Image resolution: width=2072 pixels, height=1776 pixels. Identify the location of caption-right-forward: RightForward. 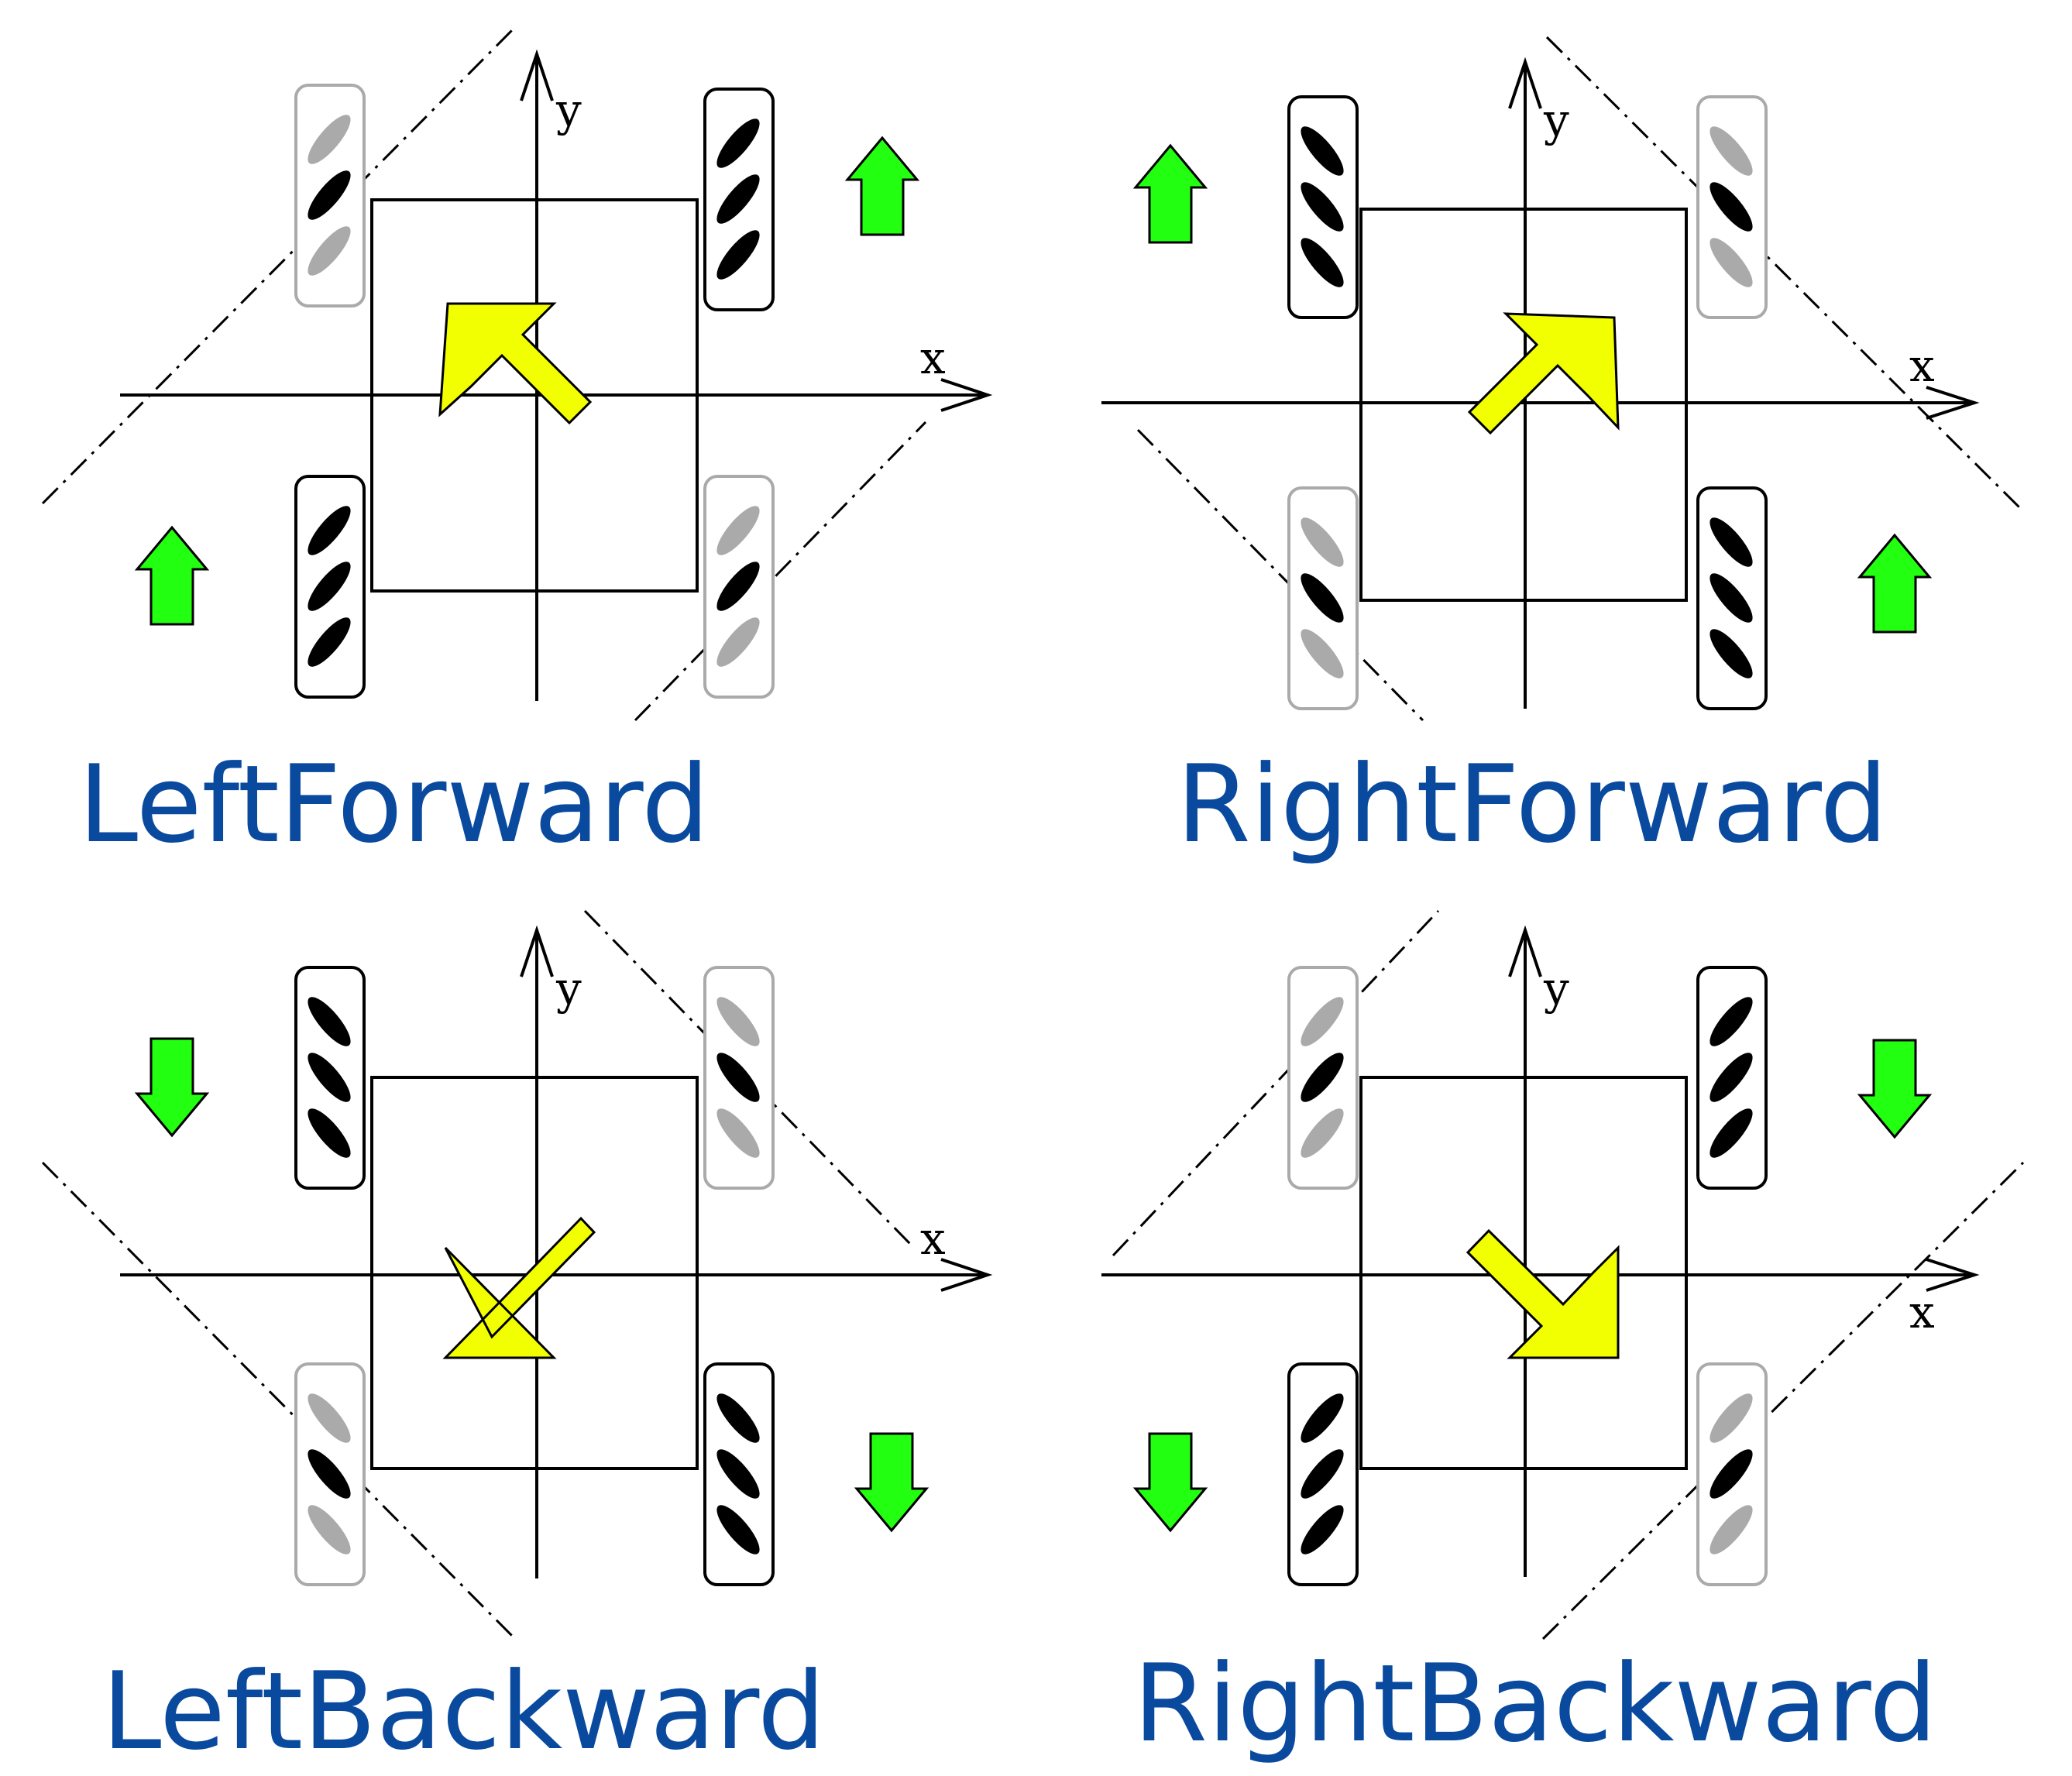
(1532, 805).